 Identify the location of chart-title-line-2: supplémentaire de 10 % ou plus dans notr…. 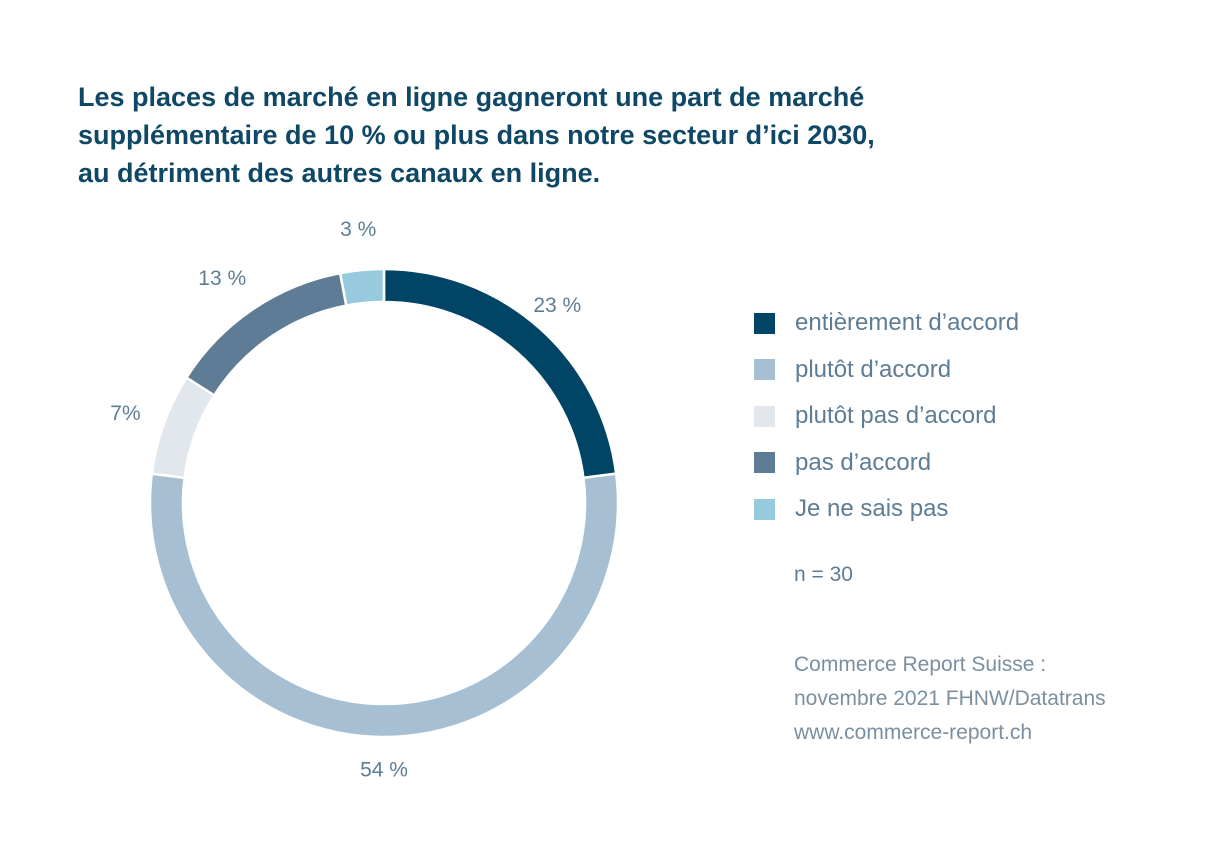
(476, 135).